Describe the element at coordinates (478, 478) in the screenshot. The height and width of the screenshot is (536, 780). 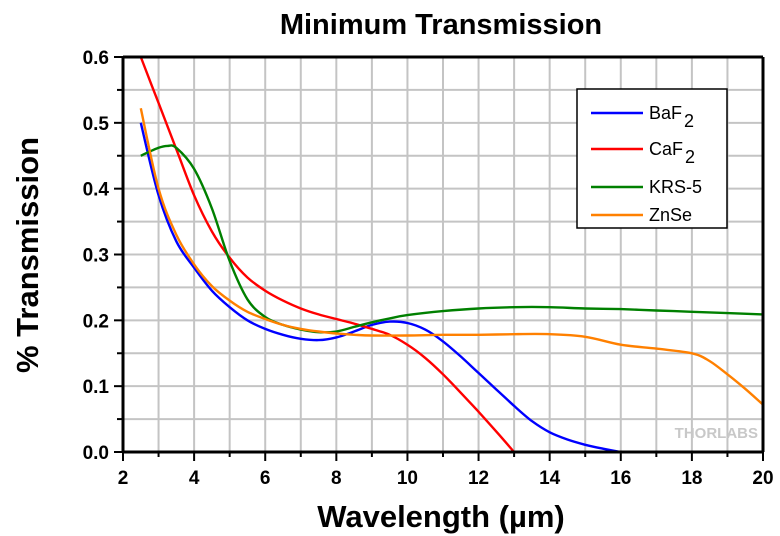
I see `x-tick-label: 12` at that location.